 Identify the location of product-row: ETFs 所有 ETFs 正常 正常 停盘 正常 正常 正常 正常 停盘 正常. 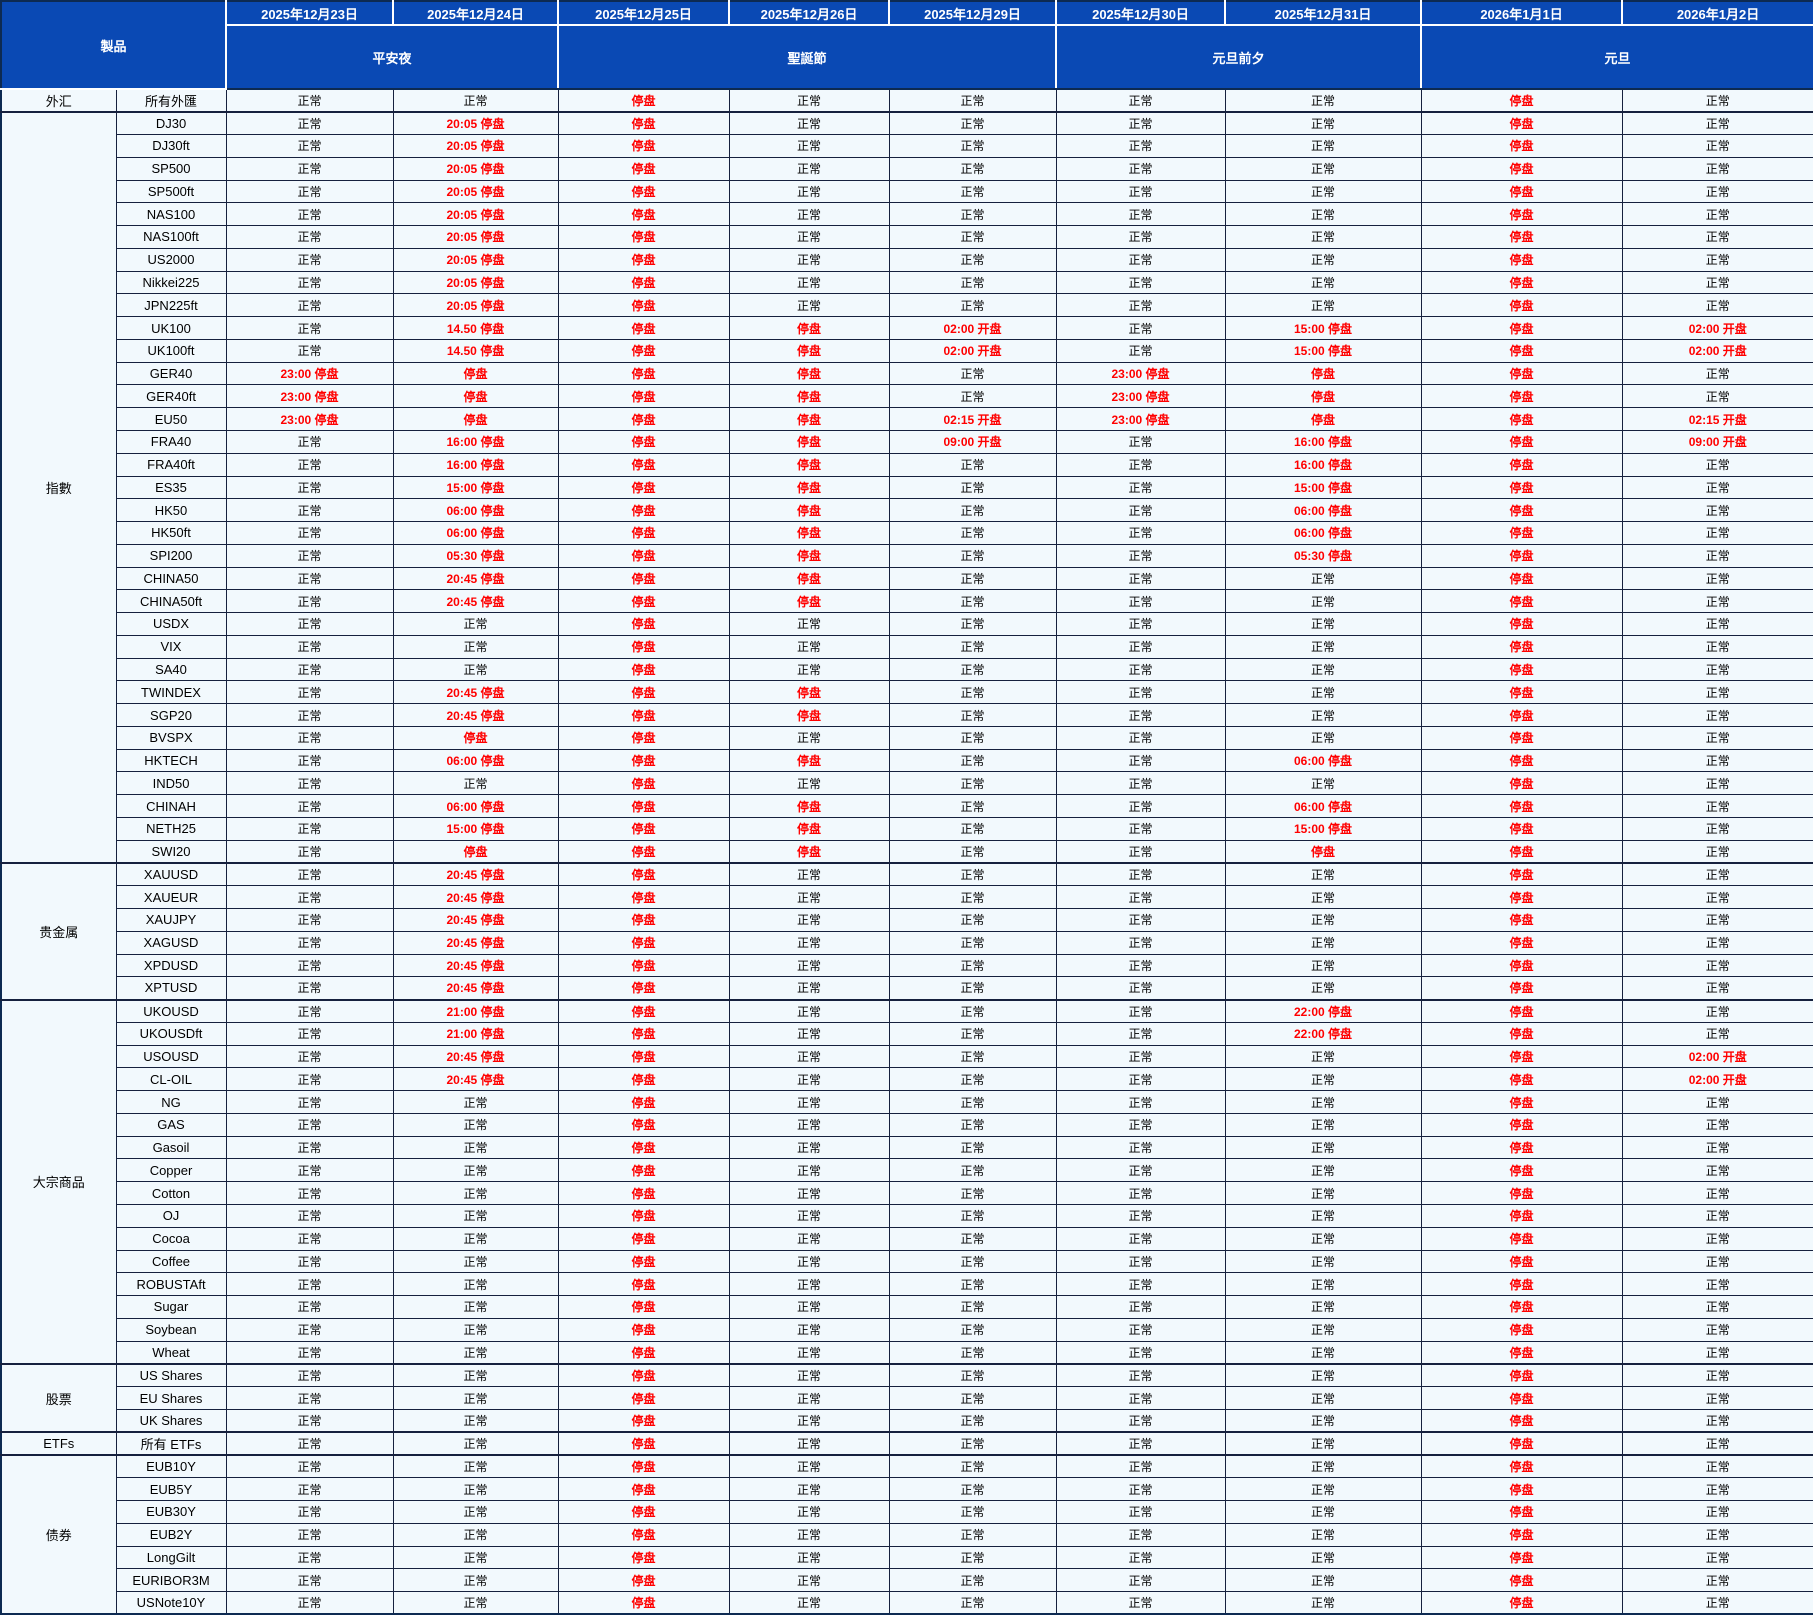
(906, 1443).